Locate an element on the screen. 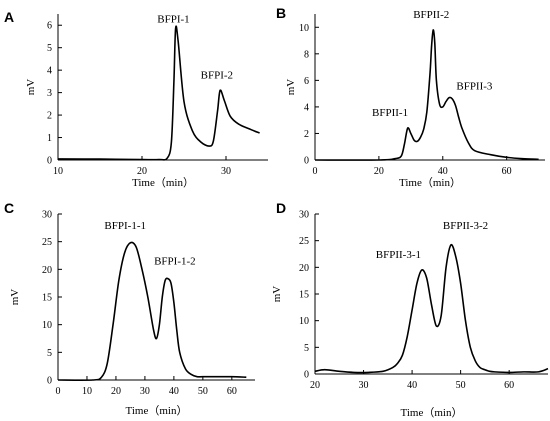 The image size is (550, 421). peak-label: BFPII-3 is located at coordinates (474, 87).